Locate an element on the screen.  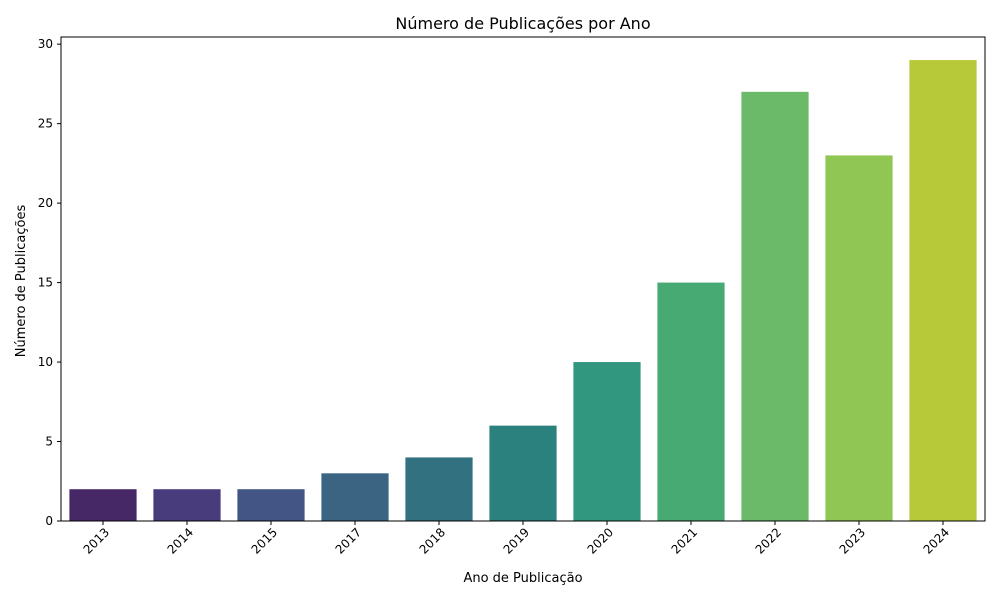
x-tick-label-2024: 2024 is located at coordinates (936, 540).